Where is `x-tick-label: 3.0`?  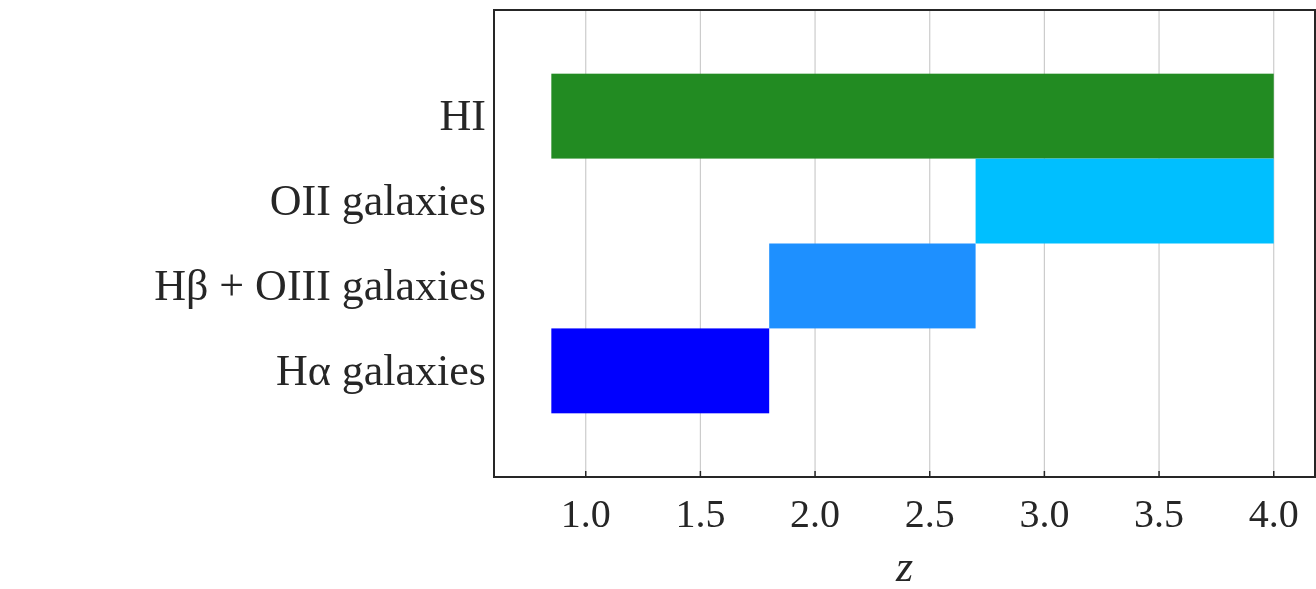
x-tick-label: 3.0 is located at coordinates (1044, 513).